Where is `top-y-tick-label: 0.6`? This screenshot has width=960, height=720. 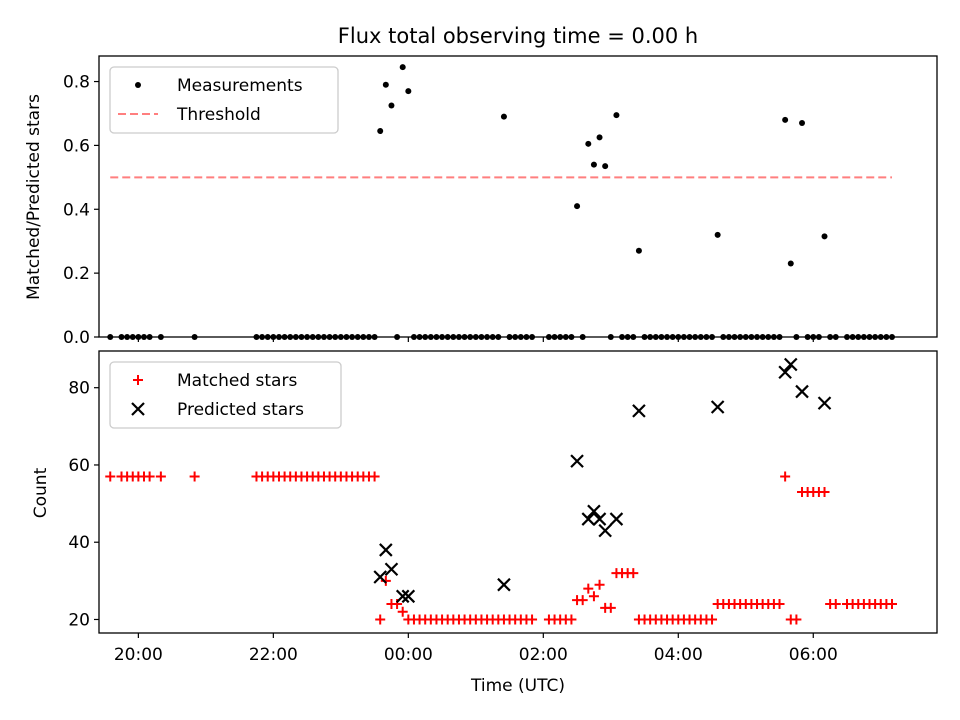 top-y-tick-label: 0.6 is located at coordinates (76, 146).